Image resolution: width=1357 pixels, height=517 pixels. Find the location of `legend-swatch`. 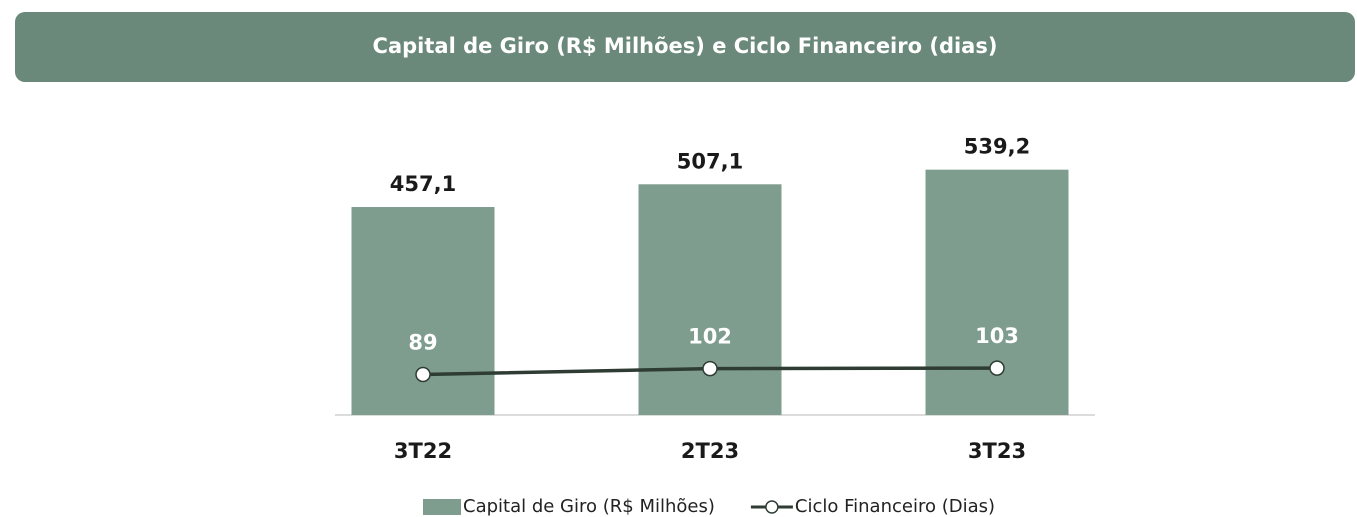

legend-swatch is located at coordinates (442, 507).